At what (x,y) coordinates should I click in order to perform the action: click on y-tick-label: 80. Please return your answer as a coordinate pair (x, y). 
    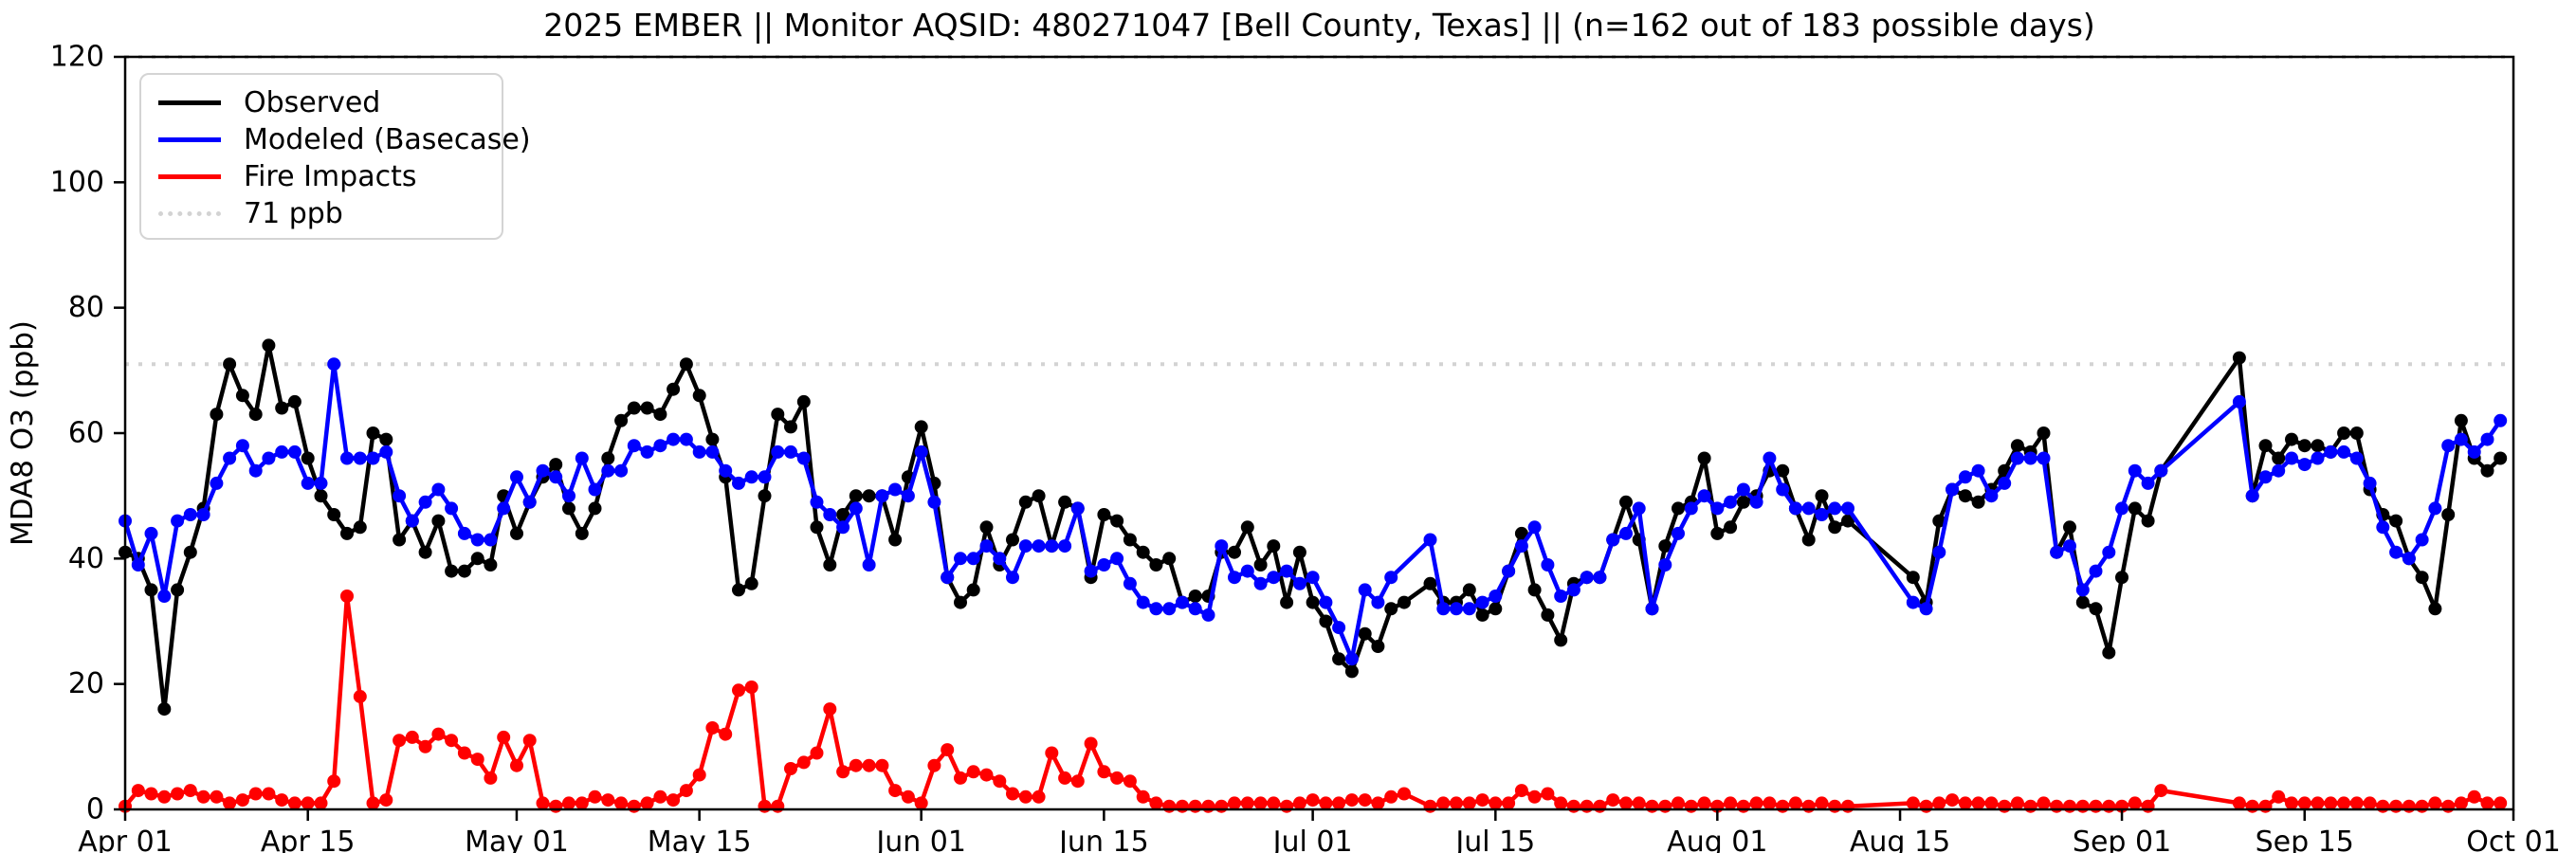
    Looking at the image, I should click on (86, 307).